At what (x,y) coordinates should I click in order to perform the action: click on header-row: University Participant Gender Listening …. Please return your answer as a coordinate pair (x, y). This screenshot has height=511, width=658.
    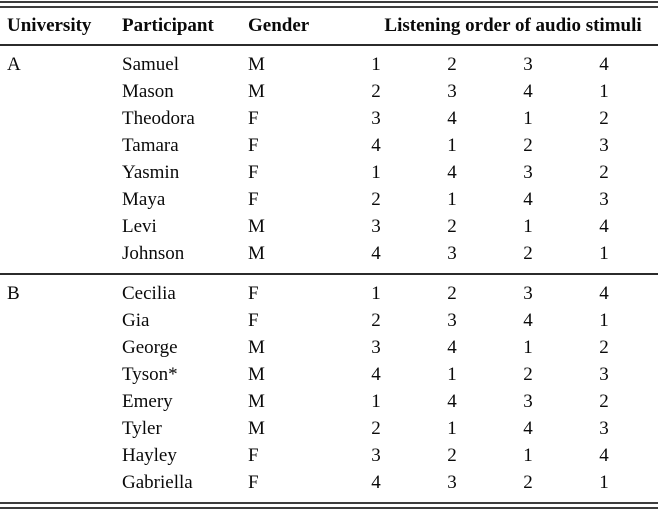
    Looking at the image, I should click on (329, 25).